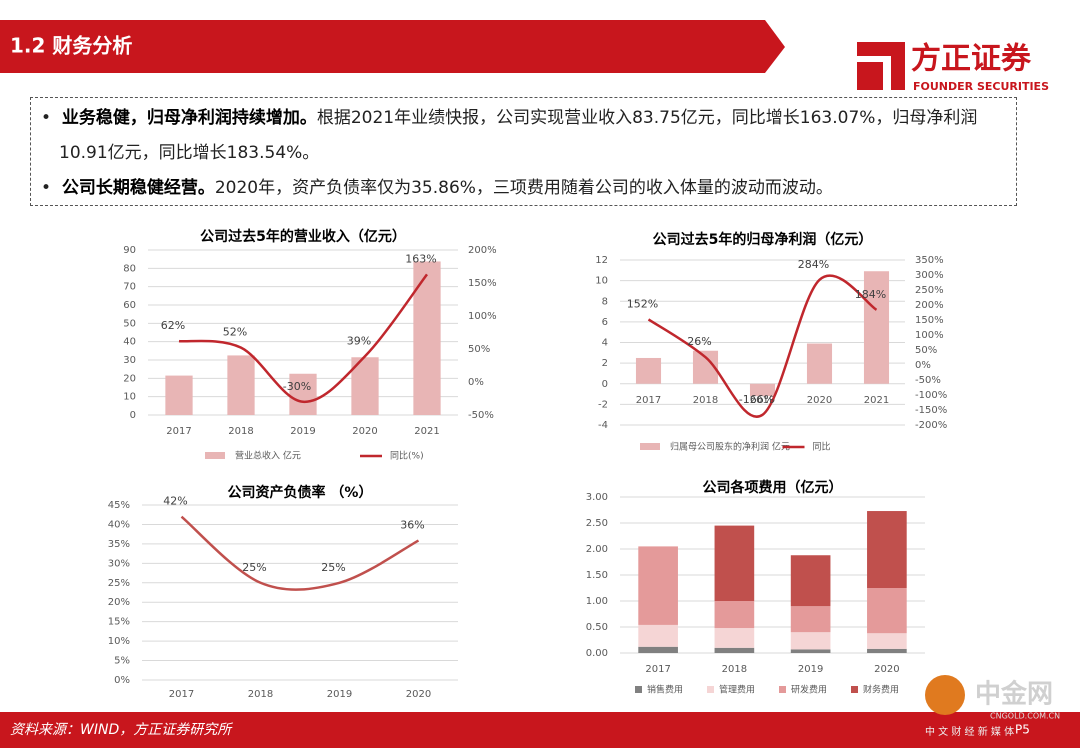  What do you see at coordinates (189, 118) in the screenshot?
I see `bullet-bold: 业务稳健，归母净利润持续增加。` at bounding box center [189, 118].